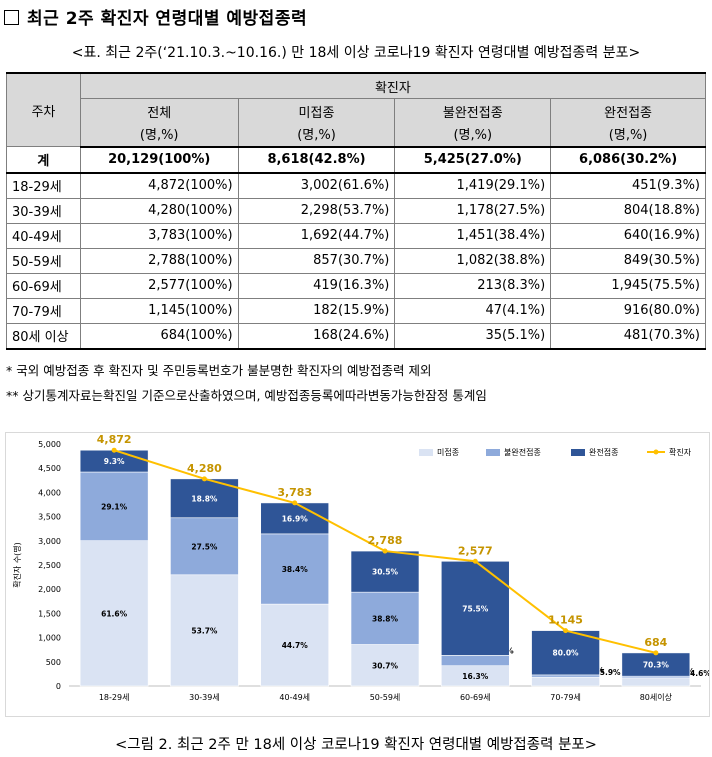  Describe the element at coordinates (316, 285) in the screenshot. I see `table-cell: 419(16.3%)` at that location.